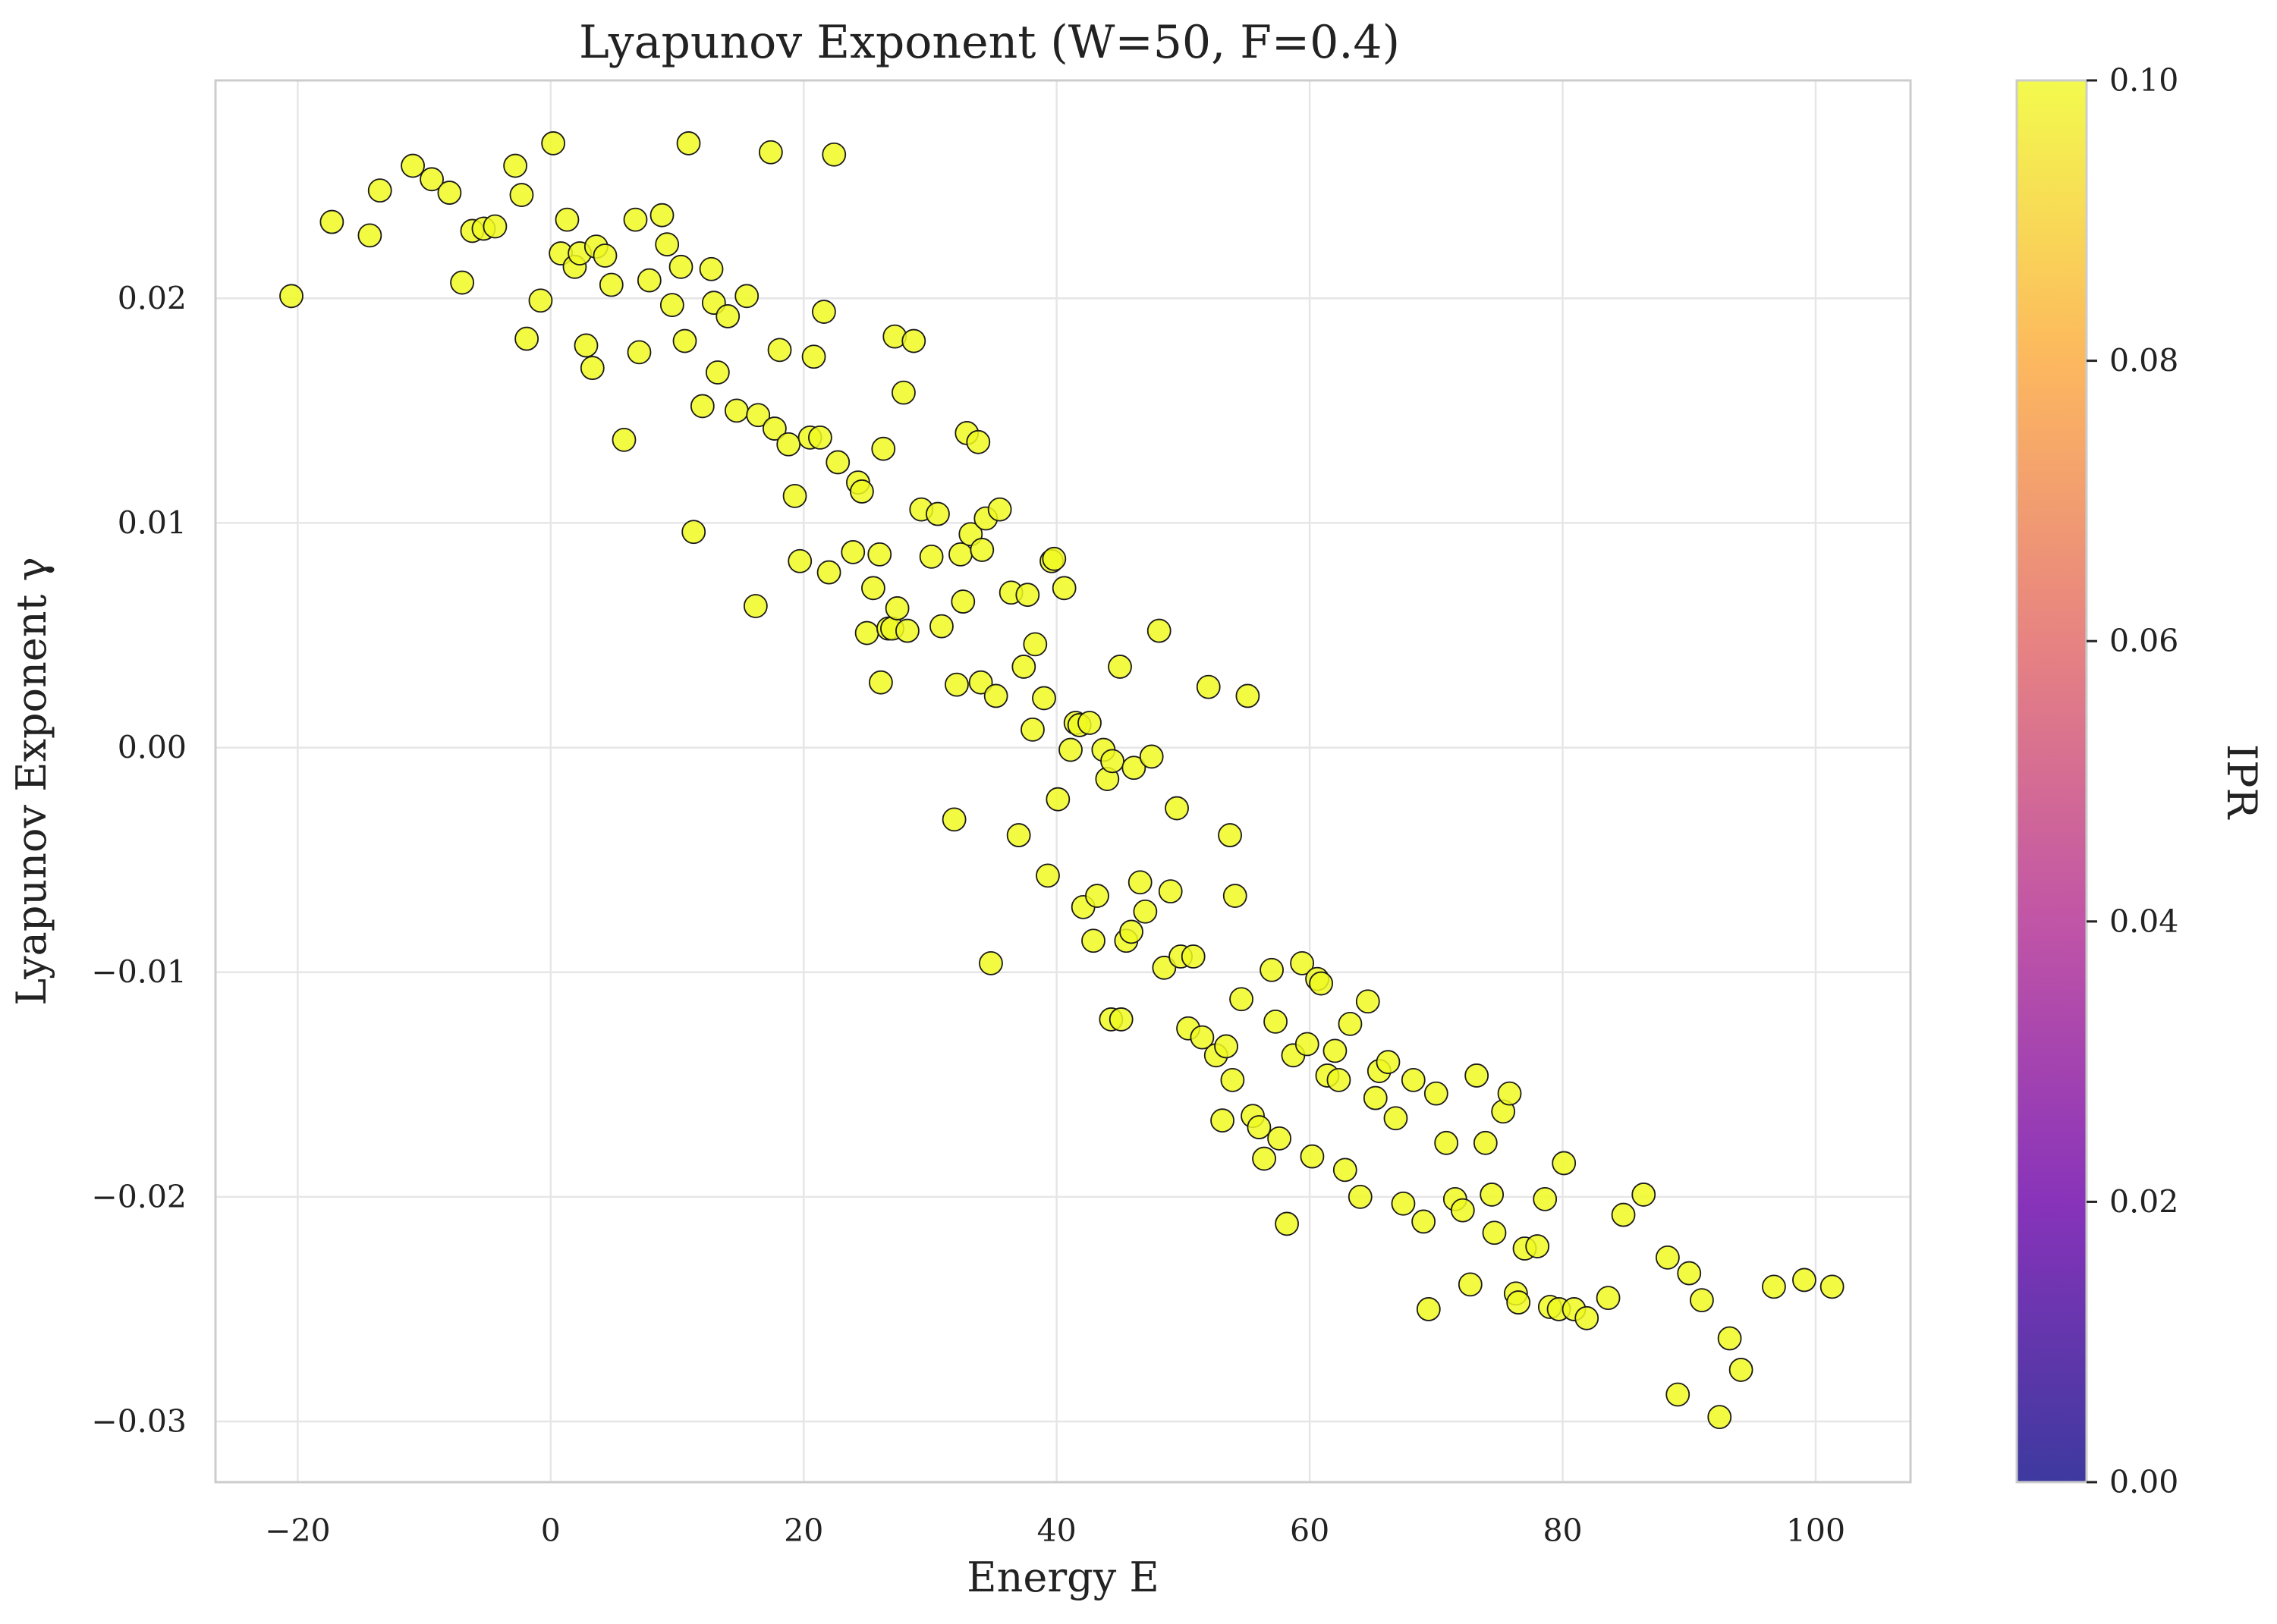 The width and height of the screenshot is (2277, 1624). Describe the element at coordinates (990, 42) in the screenshot. I see `chart-title: Lyapunov Exponent (W=50, F=0.4)` at that location.